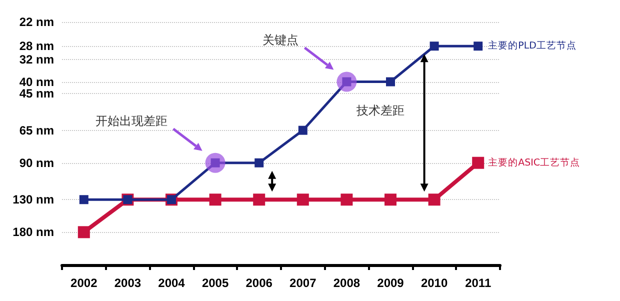 The image size is (620, 301). What do you see at coordinates (36, 22) in the screenshot?
I see `y-tick-label: 22 nm` at bounding box center [36, 22].